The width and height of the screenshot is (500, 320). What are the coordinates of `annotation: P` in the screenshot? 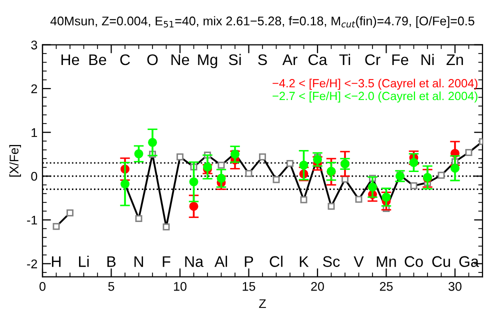 It's located at (249, 261).